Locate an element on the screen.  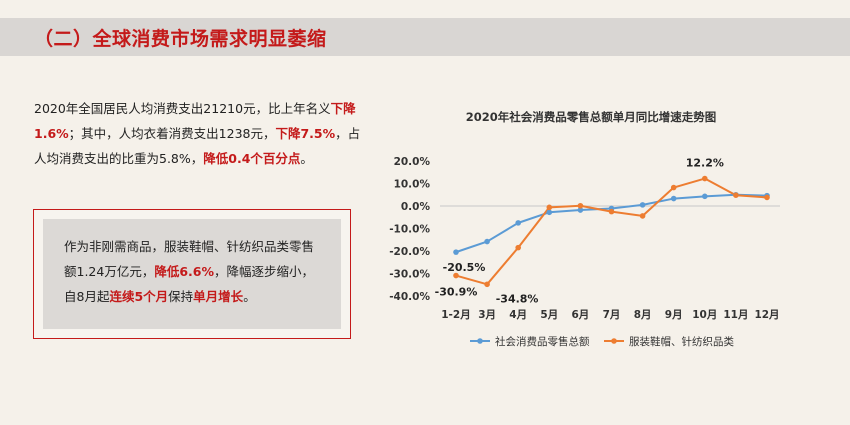
callout-segment: ，降幅逐步缩小，自8月起 is located at coordinates (189, 284).